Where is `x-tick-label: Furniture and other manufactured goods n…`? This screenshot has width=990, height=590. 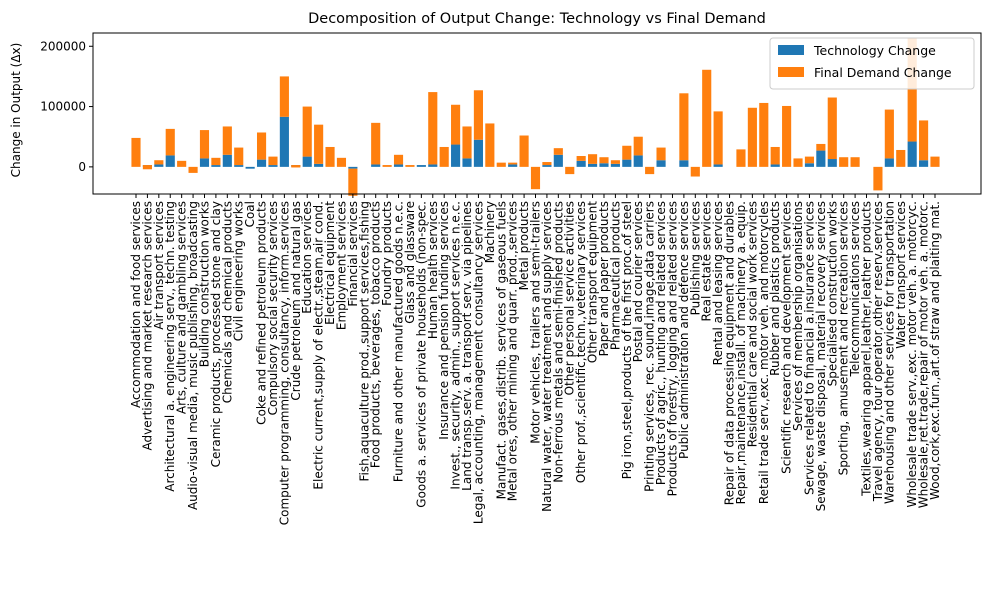 x-tick-label: Furniture and other manufactured goods n… is located at coordinates (399, 341).